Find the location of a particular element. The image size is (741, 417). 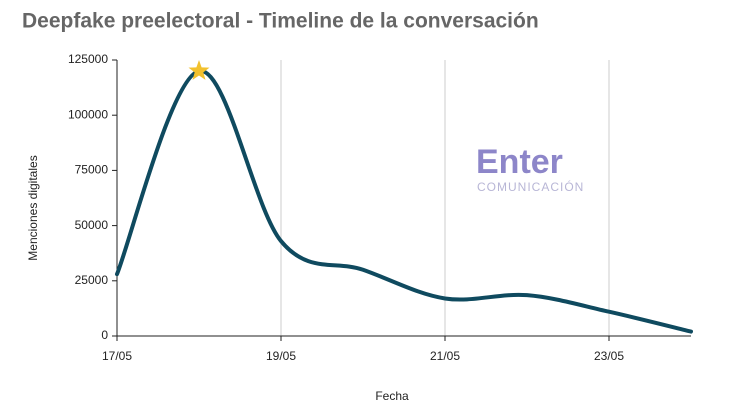

watermark-subtitle: COMUNICACIÓN is located at coordinates (530, 186).